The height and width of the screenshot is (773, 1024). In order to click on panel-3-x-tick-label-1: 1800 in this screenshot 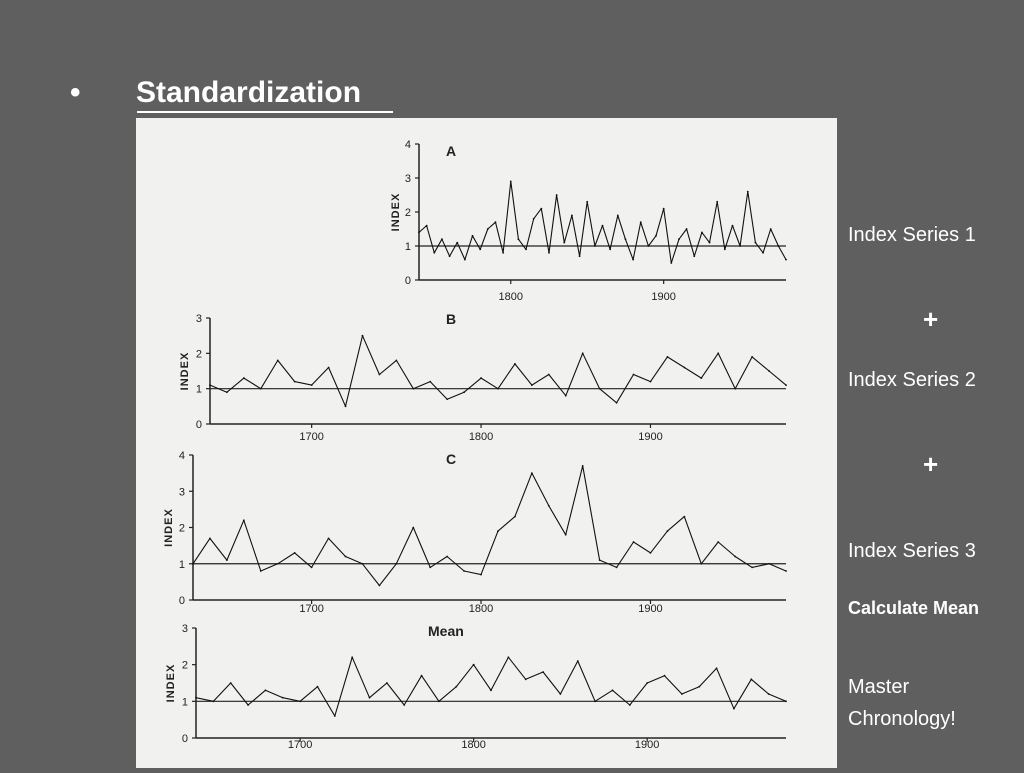, I will do `click(481, 609)`.